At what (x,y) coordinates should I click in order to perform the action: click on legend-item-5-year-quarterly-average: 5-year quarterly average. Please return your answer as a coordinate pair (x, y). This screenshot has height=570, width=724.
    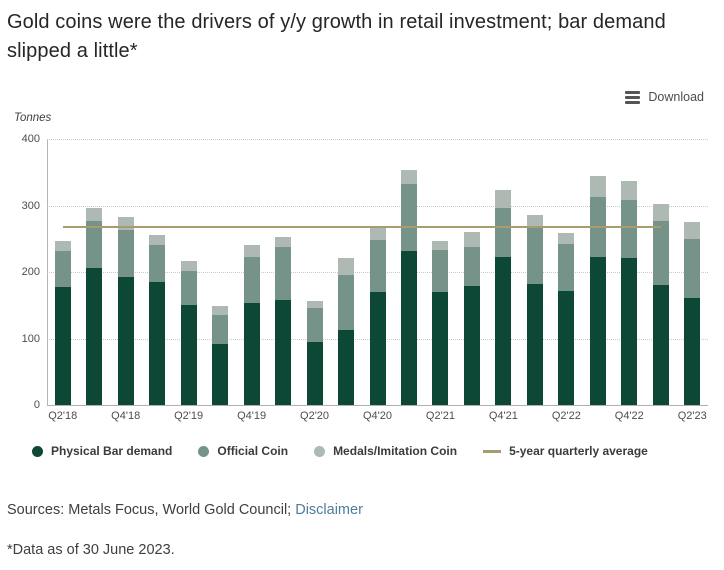
    Looking at the image, I should click on (565, 451).